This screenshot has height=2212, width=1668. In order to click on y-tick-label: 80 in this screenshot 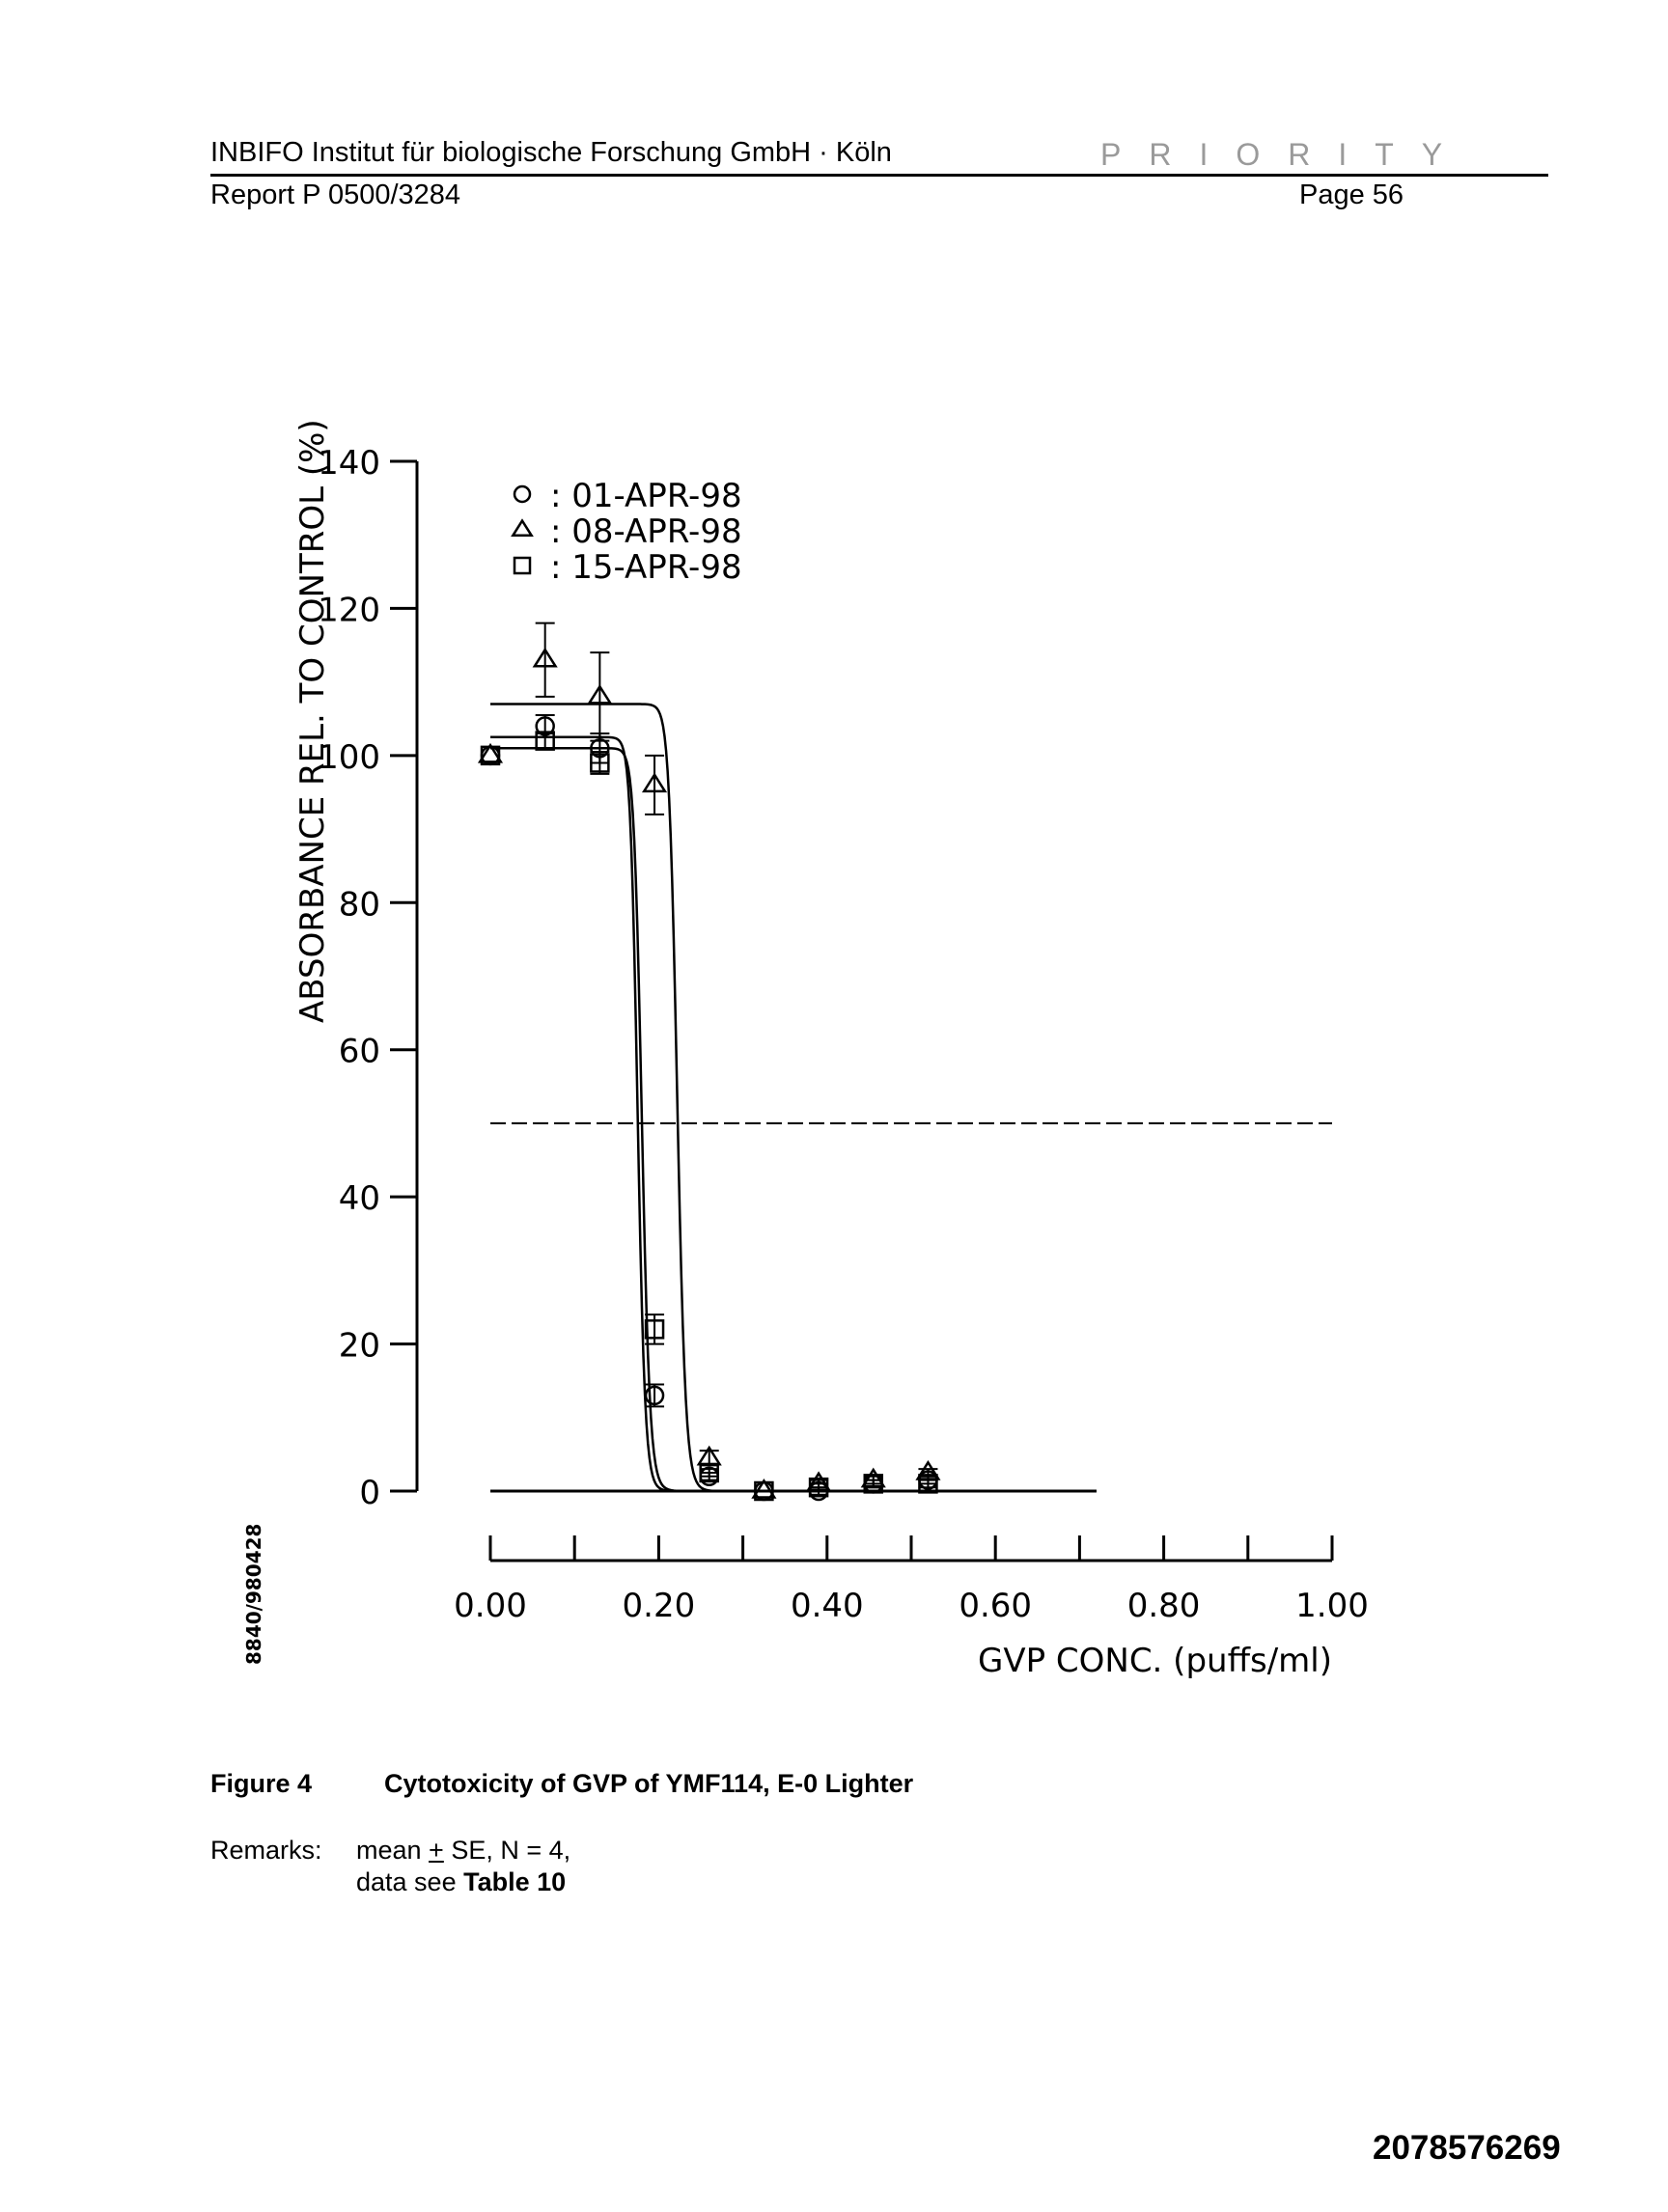, I will do `click(359, 904)`.